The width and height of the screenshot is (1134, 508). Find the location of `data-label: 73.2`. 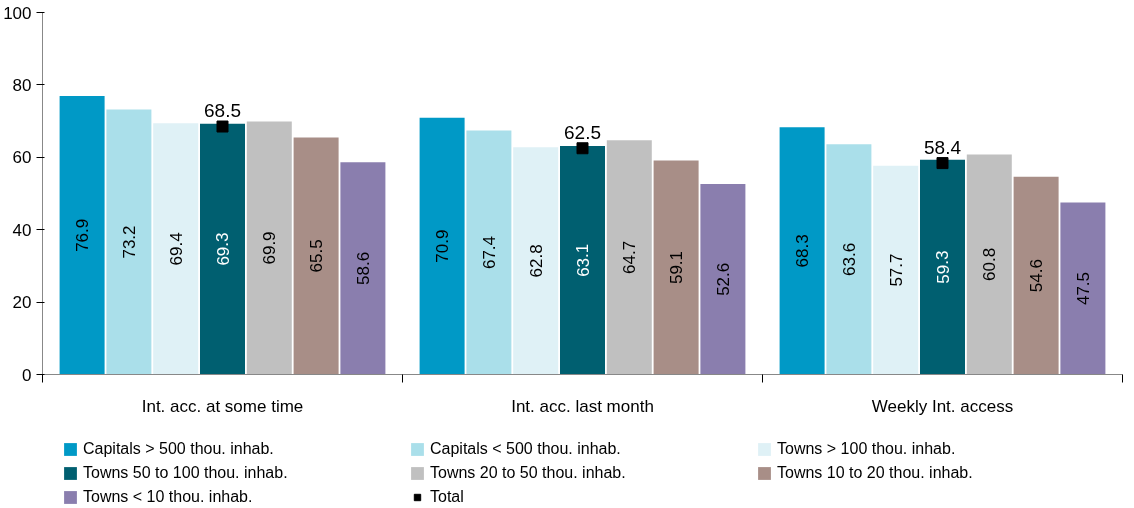

data-label: 73.2 is located at coordinates (129, 242).